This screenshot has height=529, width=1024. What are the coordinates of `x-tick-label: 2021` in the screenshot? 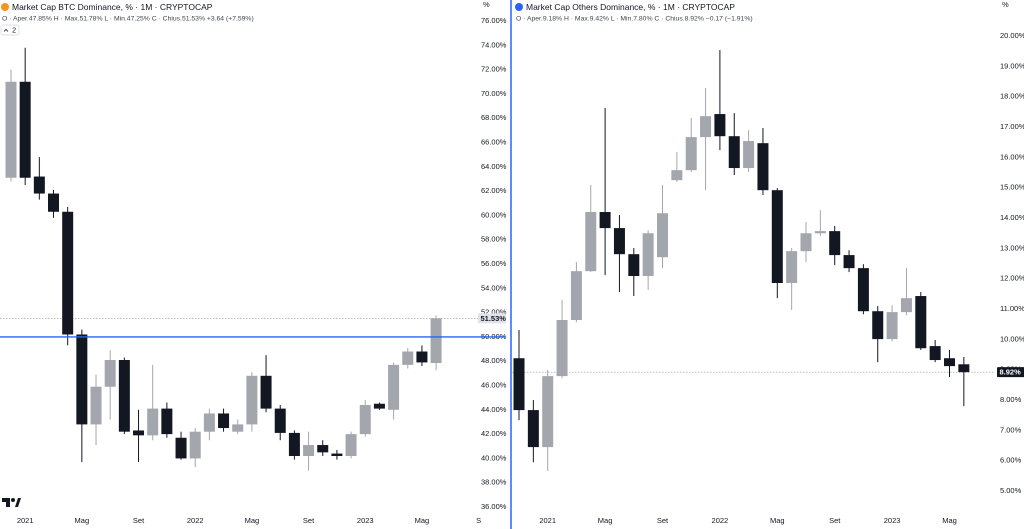 It's located at (547, 520).